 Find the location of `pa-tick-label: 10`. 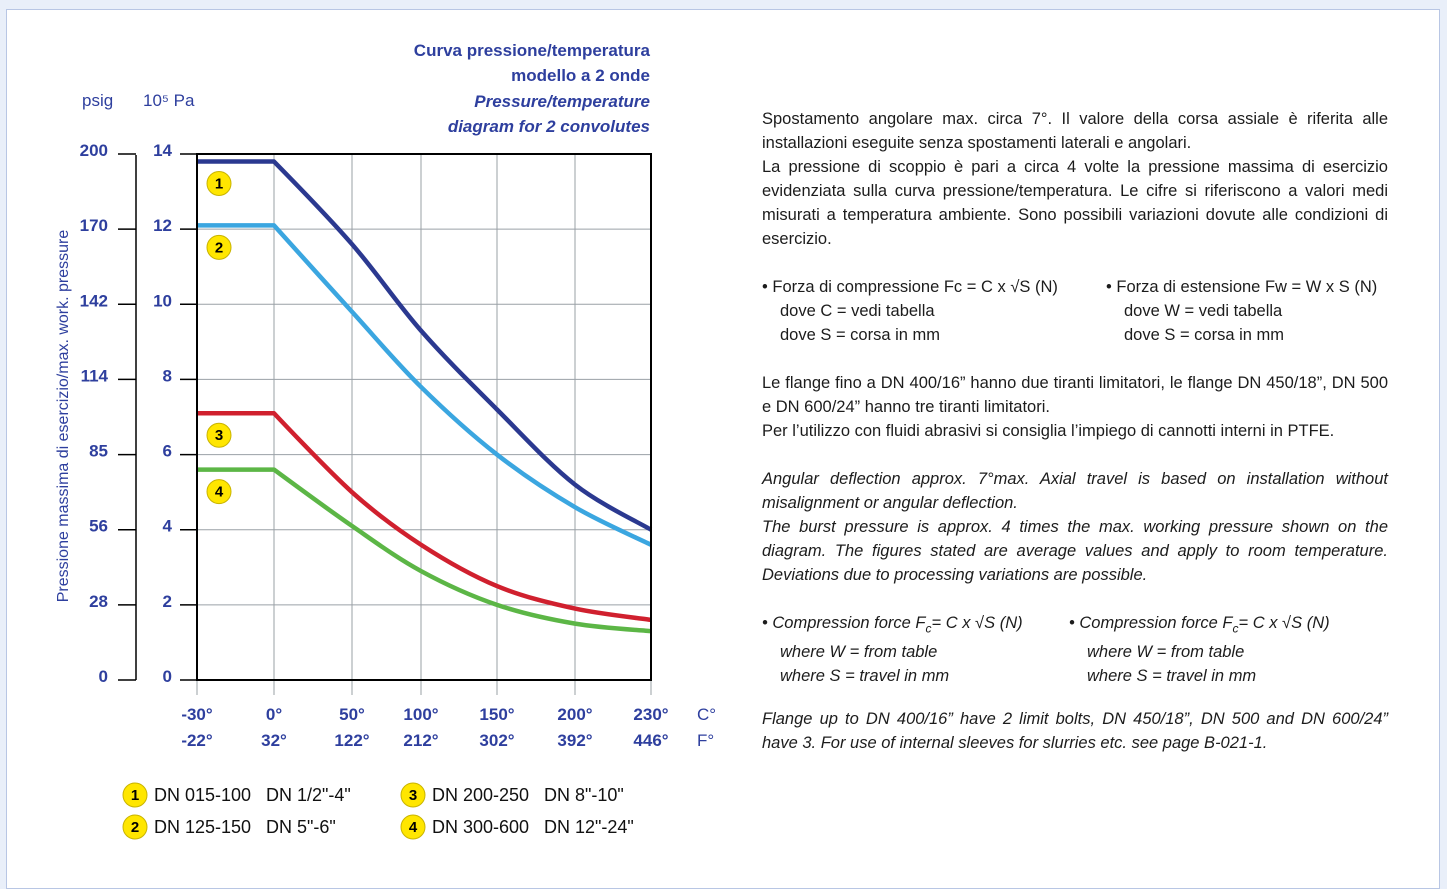

pa-tick-label: 10 is located at coordinates (162, 300).